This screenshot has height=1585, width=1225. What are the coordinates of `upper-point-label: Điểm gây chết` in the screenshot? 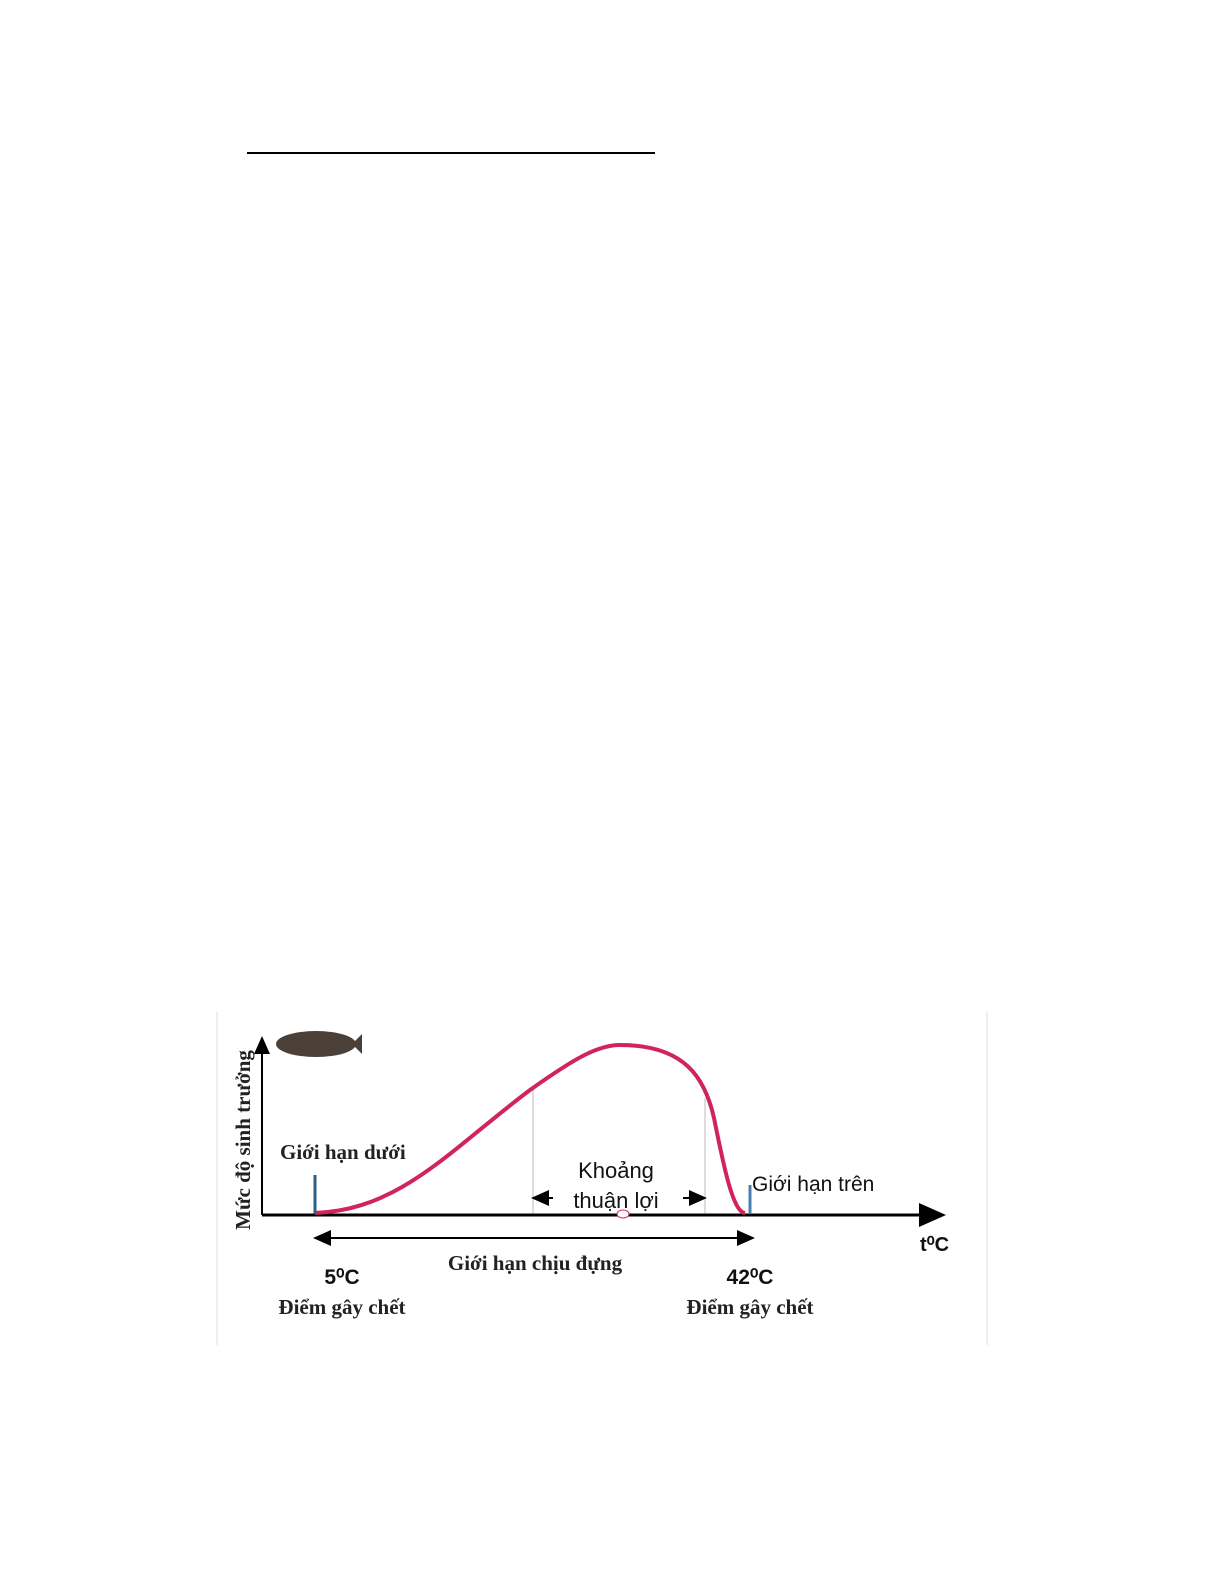 It's located at (749, 1307).